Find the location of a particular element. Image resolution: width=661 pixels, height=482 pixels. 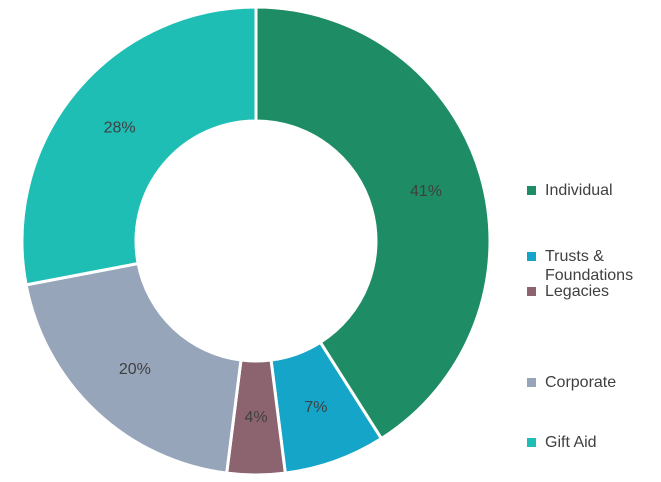

legend-label: Individual is located at coordinates (579, 190).